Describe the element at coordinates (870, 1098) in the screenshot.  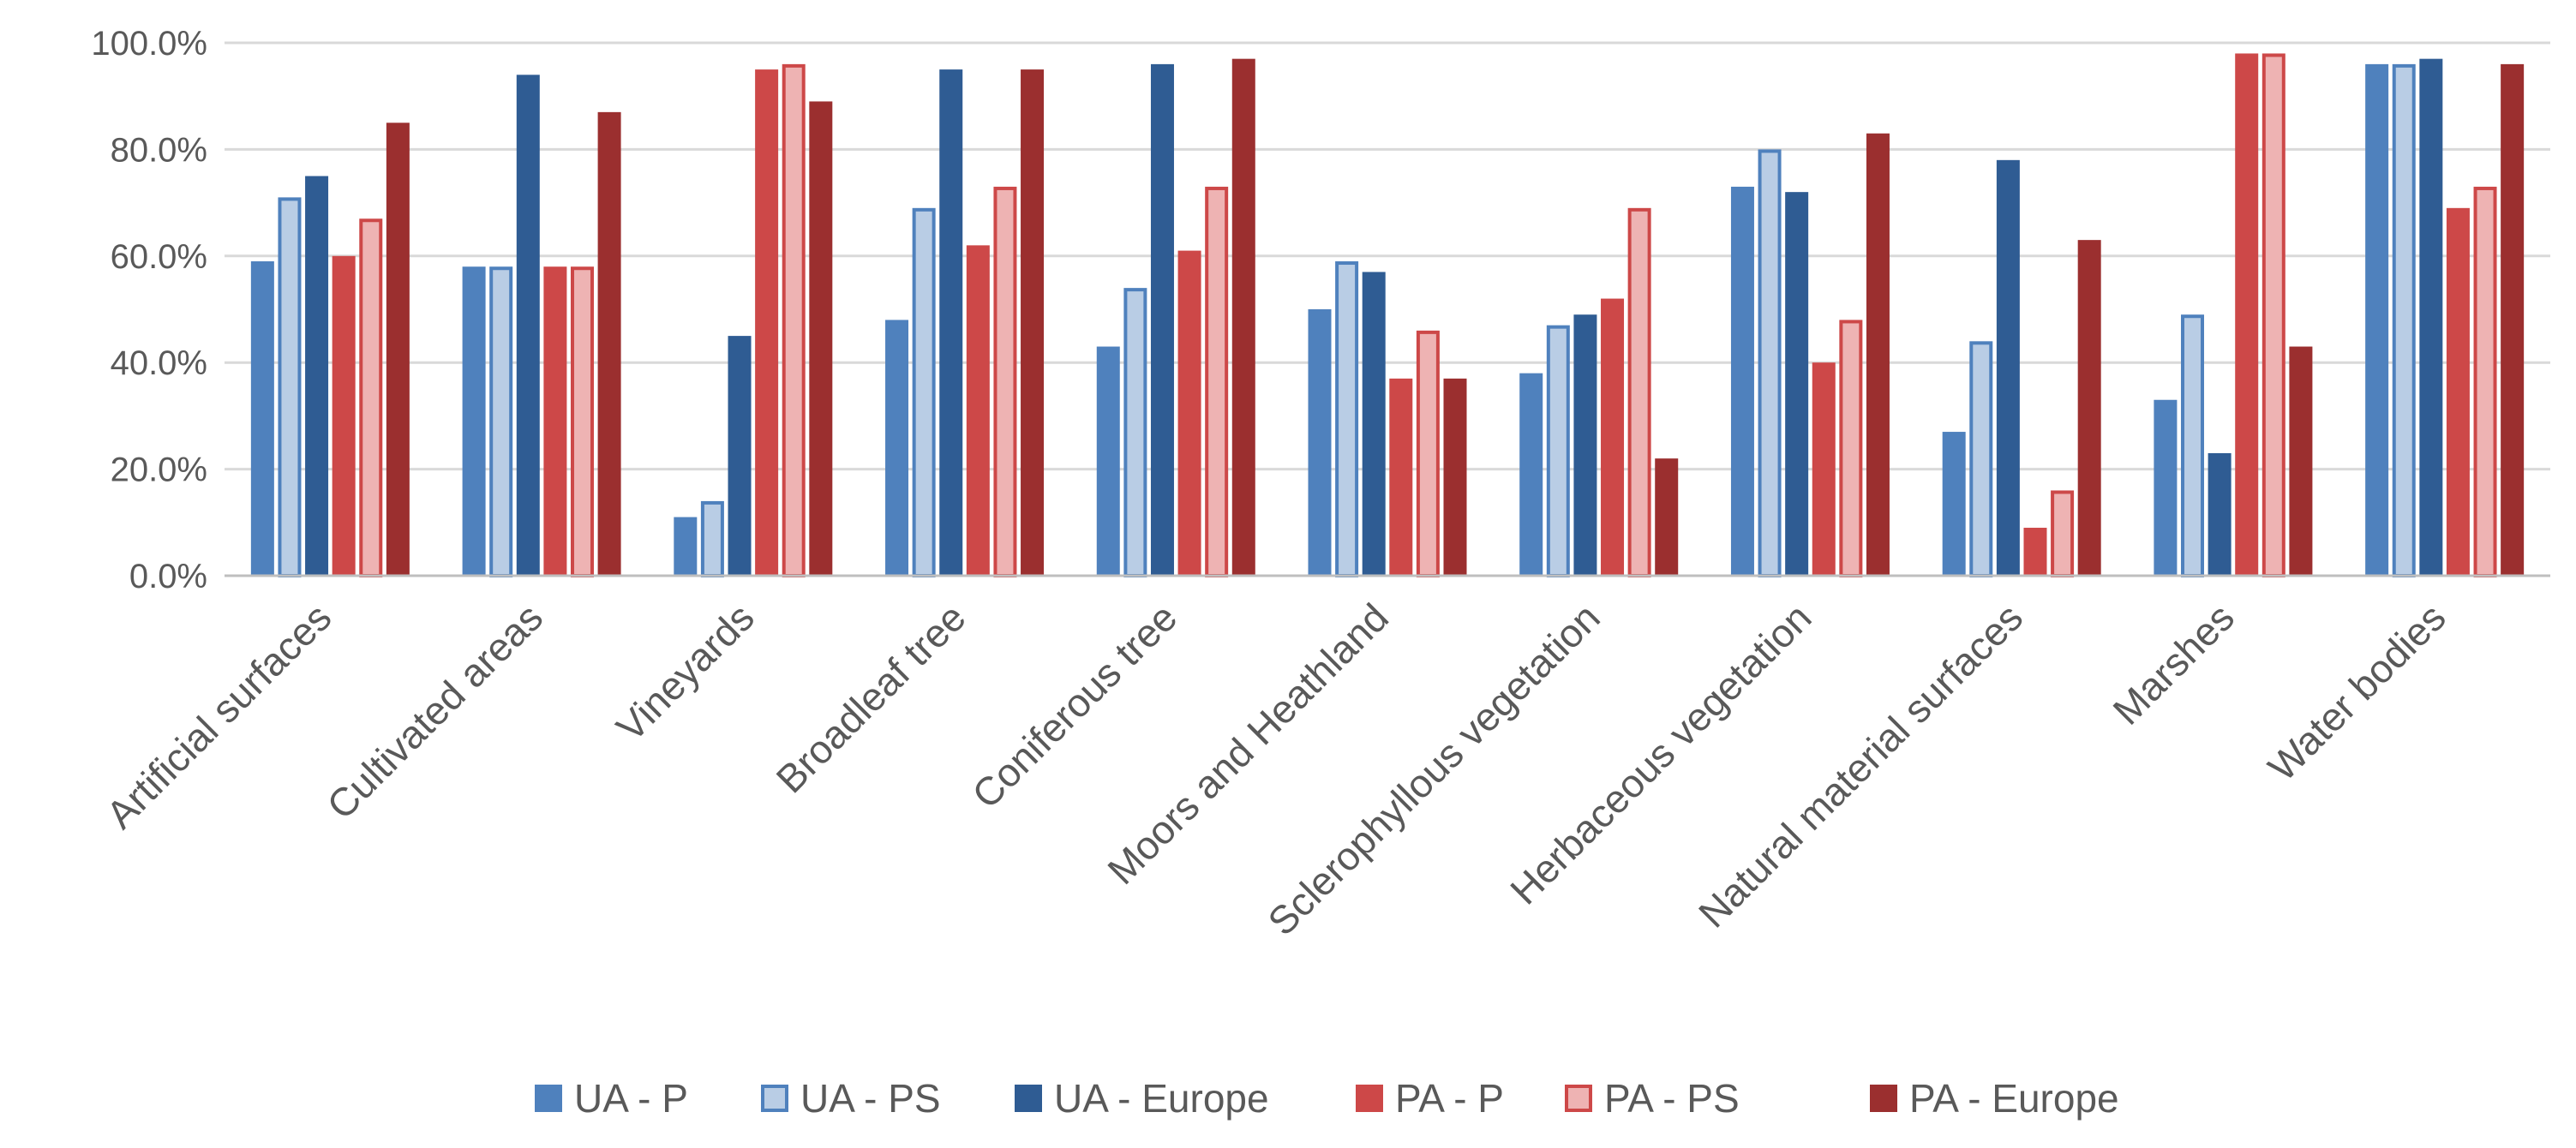
I see `legend-label: UA - PS` at that location.